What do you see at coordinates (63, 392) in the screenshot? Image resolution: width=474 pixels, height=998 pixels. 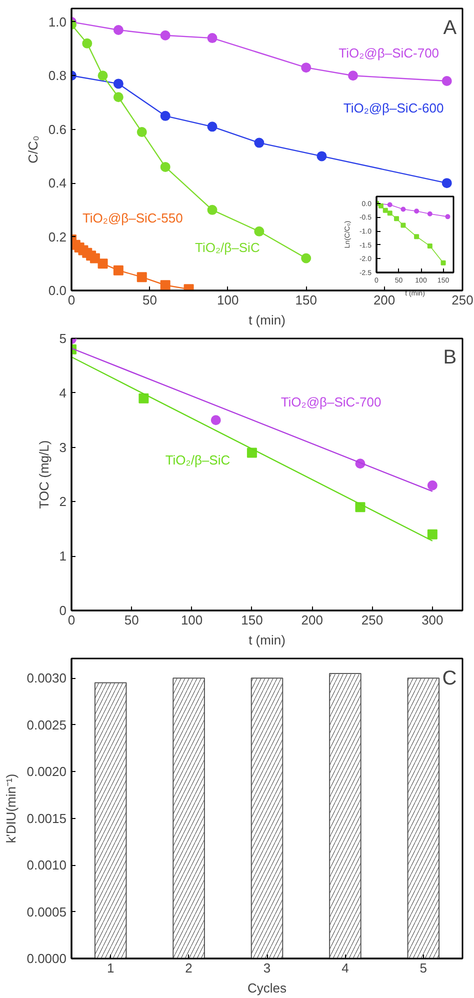 I see `y-tick-label: 4` at bounding box center [63, 392].